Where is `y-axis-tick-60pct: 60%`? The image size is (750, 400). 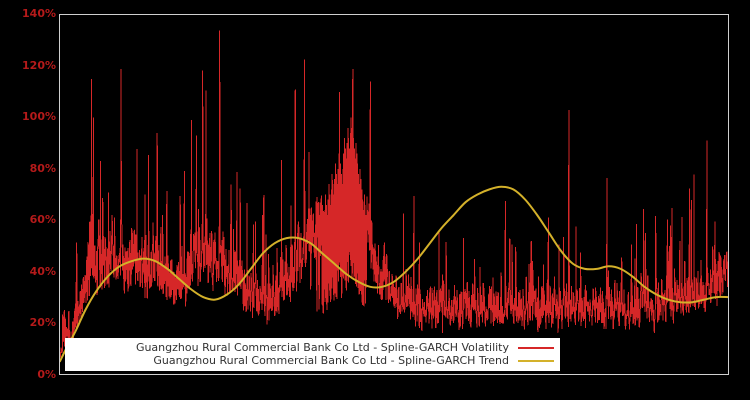
y-axis-tick-60pct: 60% is located at coordinates (42, 220).